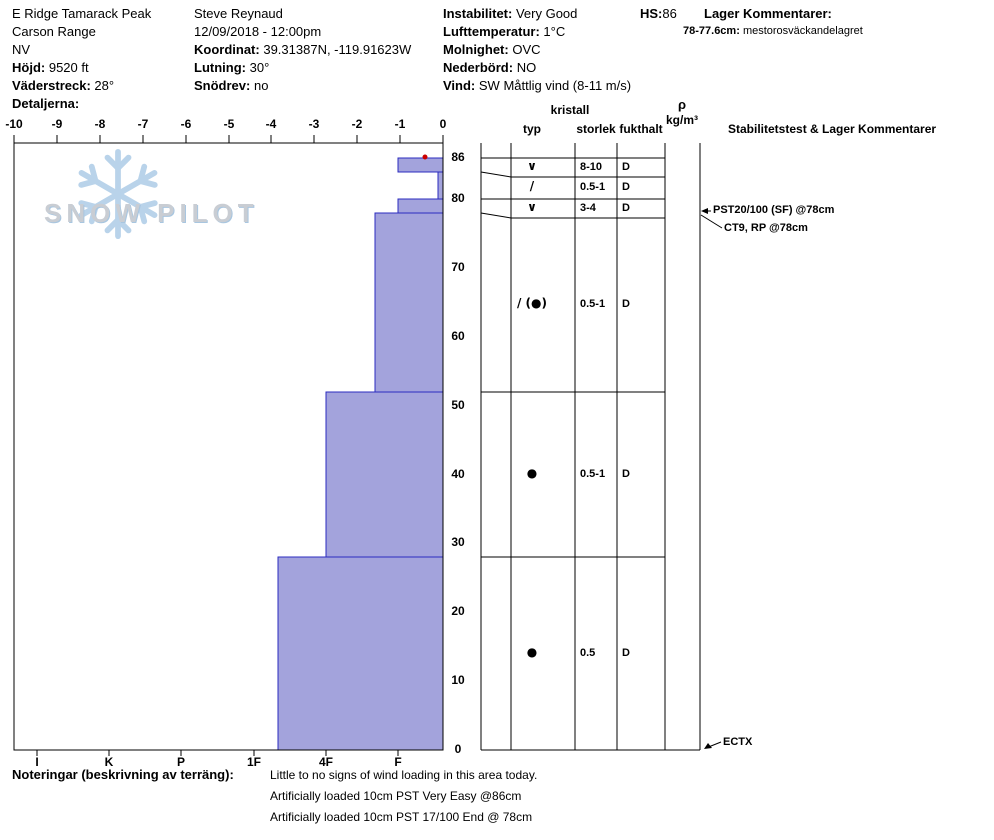 The width and height of the screenshot is (994, 840). I want to click on aspect-line: Väderstreck: 28°, so click(81, 87).